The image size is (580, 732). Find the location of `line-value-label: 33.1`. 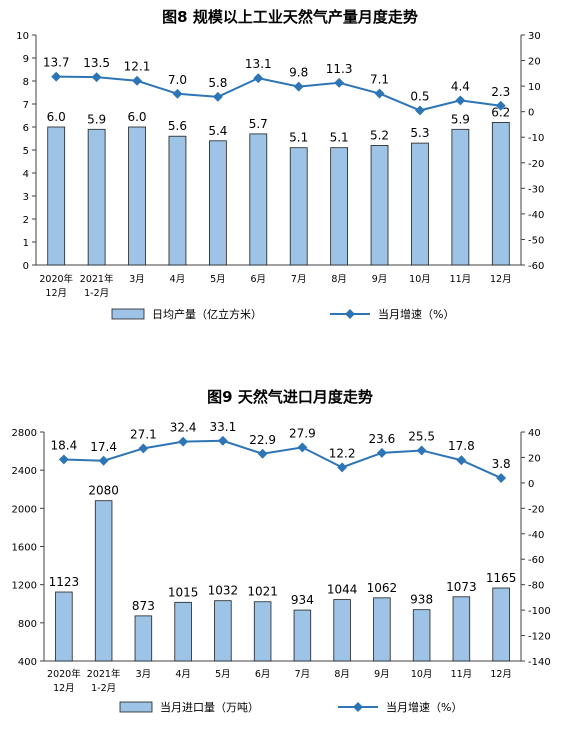

line-value-label: 33.1 is located at coordinates (223, 427).